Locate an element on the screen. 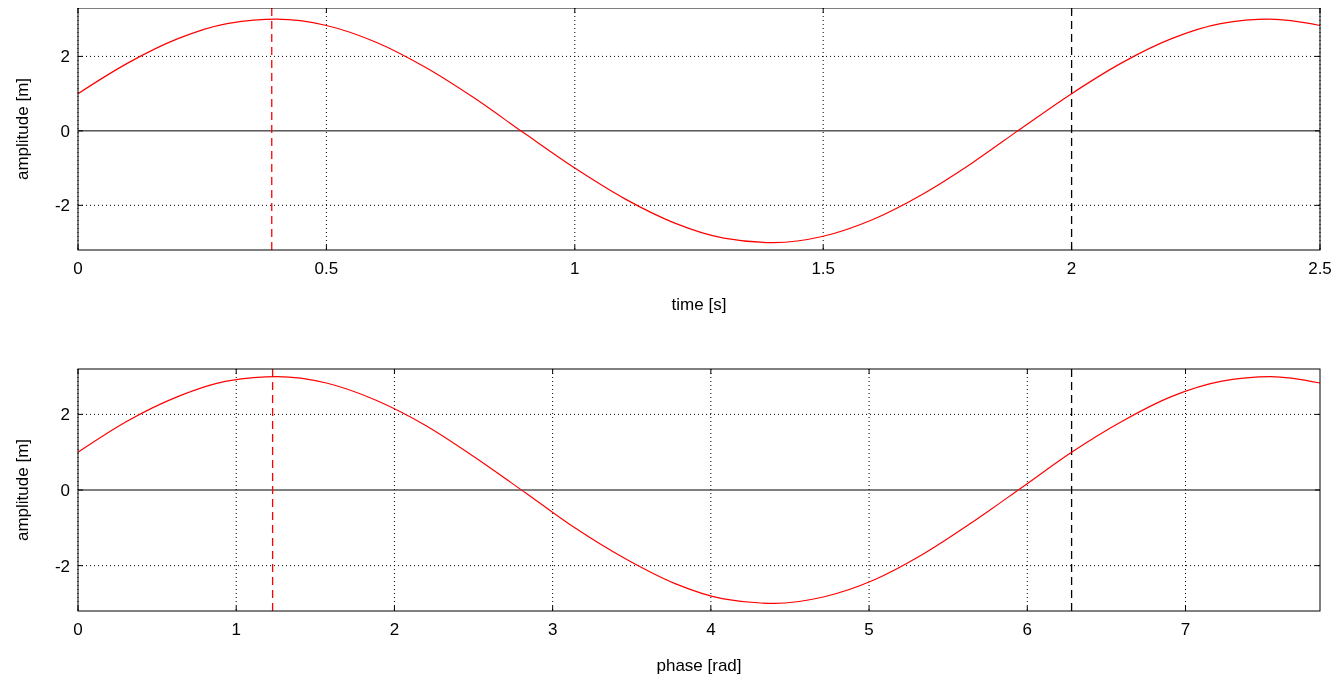 This screenshot has height=692, width=1340. x-axis-title: phase [rad] is located at coordinates (699, 665).